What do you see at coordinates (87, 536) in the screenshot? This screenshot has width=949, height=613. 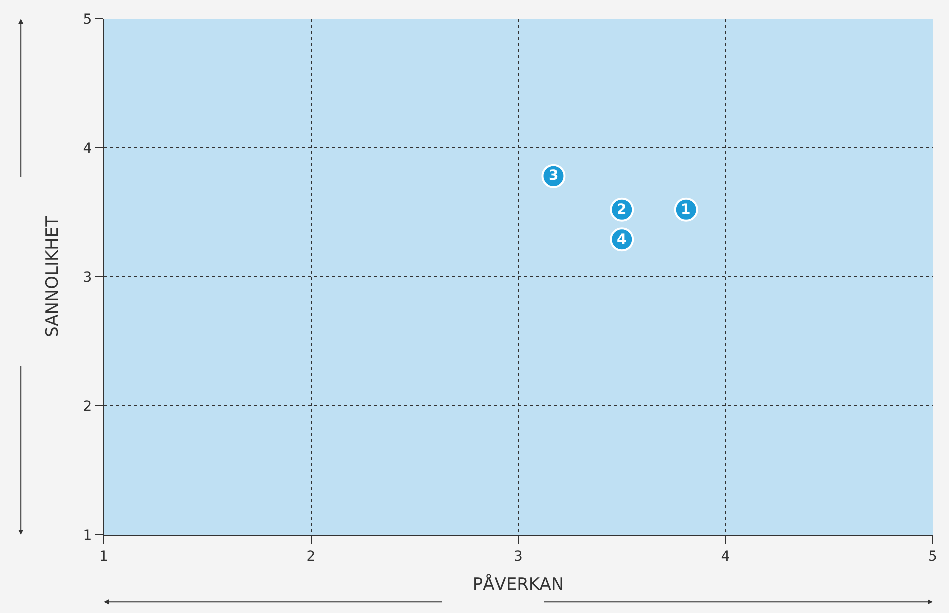 I see `y-tick-label: 1` at bounding box center [87, 536].